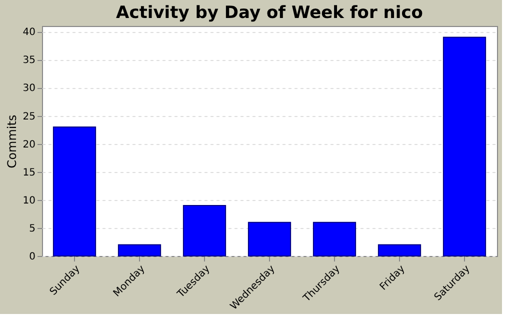 This screenshot has height=320, width=512. Describe the element at coordinates (29, 60) in the screenshot. I see `y-tick-label: 35` at that location.